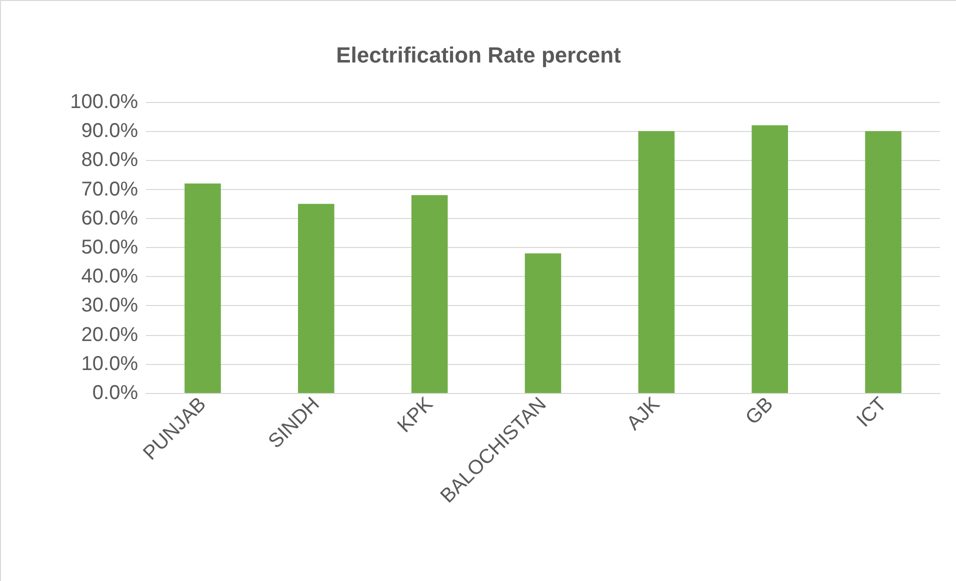 The width and height of the screenshot is (956, 581). What do you see at coordinates (109, 218) in the screenshot?
I see `y-tick-label: 60.0%` at bounding box center [109, 218].